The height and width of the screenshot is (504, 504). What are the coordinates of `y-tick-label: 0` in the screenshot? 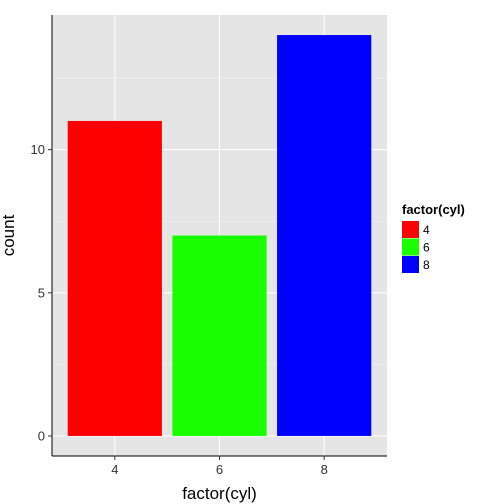 It's located at (41, 435).